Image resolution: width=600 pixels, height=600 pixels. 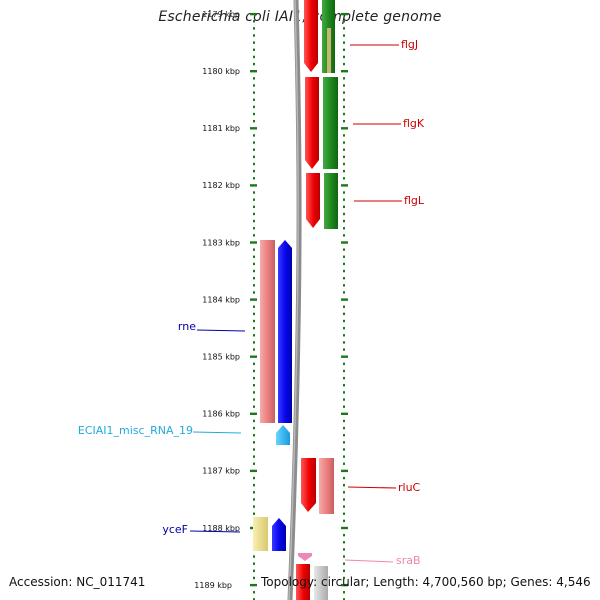 What do you see at coordinates (260, 534) in the screenshot?
I see `gene-yceF-yellow-bar` at bounding box center [260, 534].